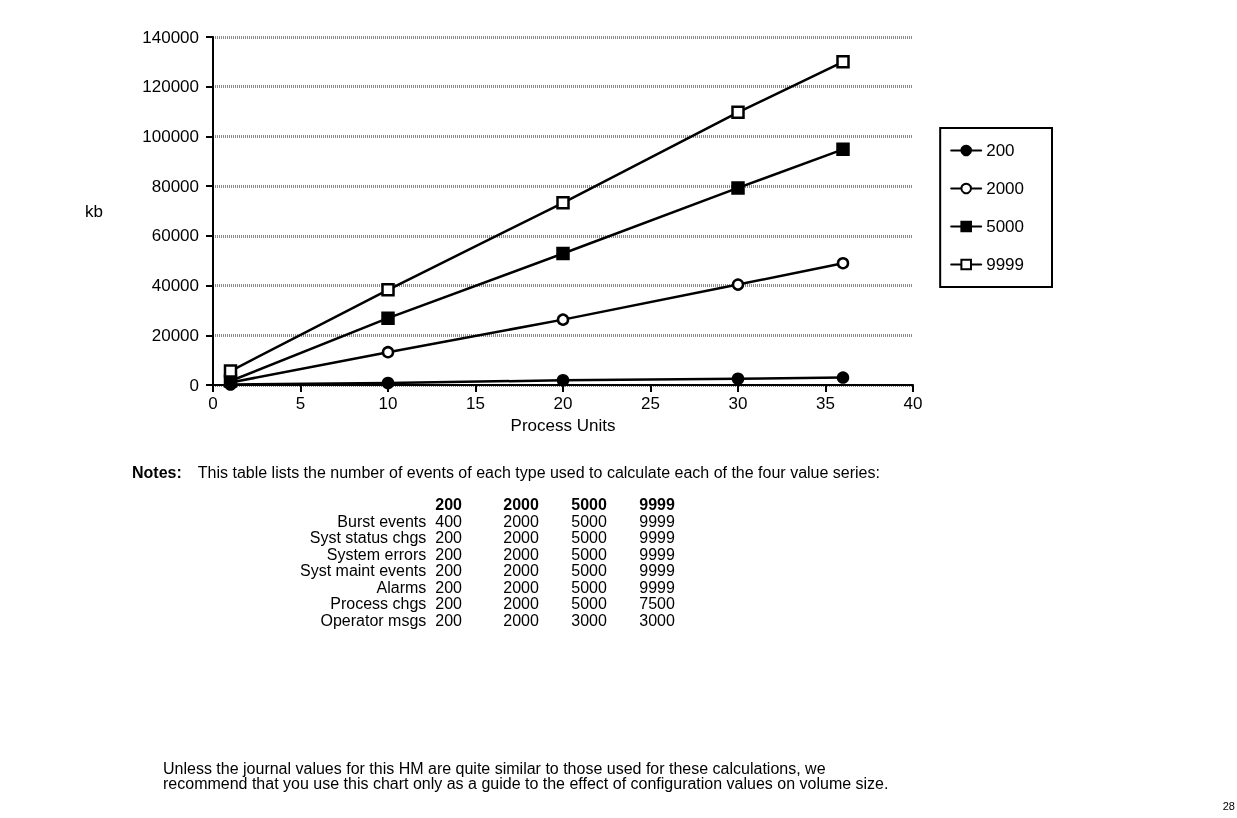 This screenshot has width=1237, height=818. Describe the element at coordinates (1005, 188) in the screenshot. I see `legend-label: 2000` at that location.